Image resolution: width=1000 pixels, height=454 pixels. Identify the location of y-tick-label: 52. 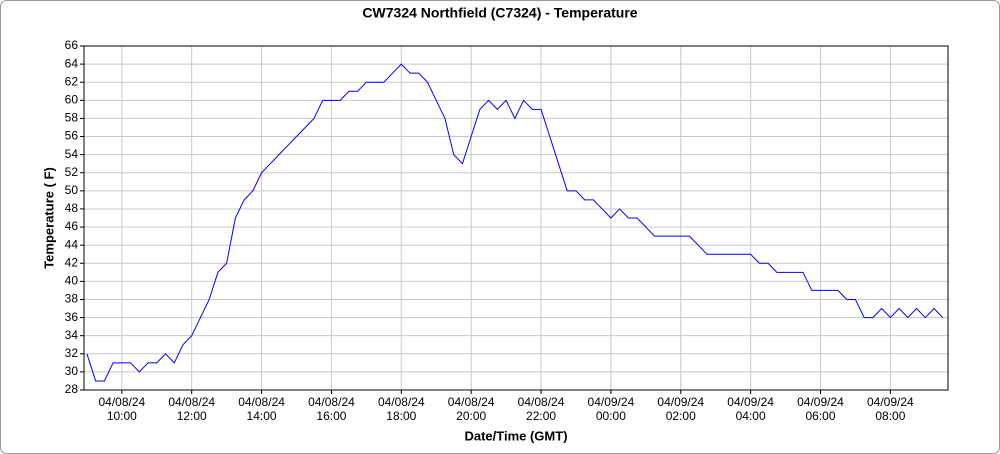
(72, 172).